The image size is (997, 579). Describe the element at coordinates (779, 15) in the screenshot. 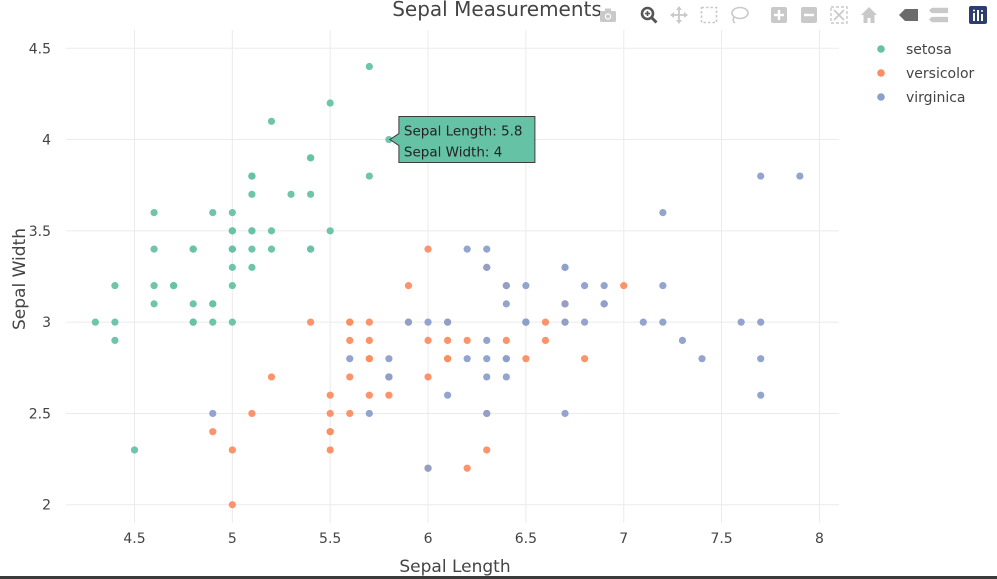

I see `zoom-in-icon` at that location.